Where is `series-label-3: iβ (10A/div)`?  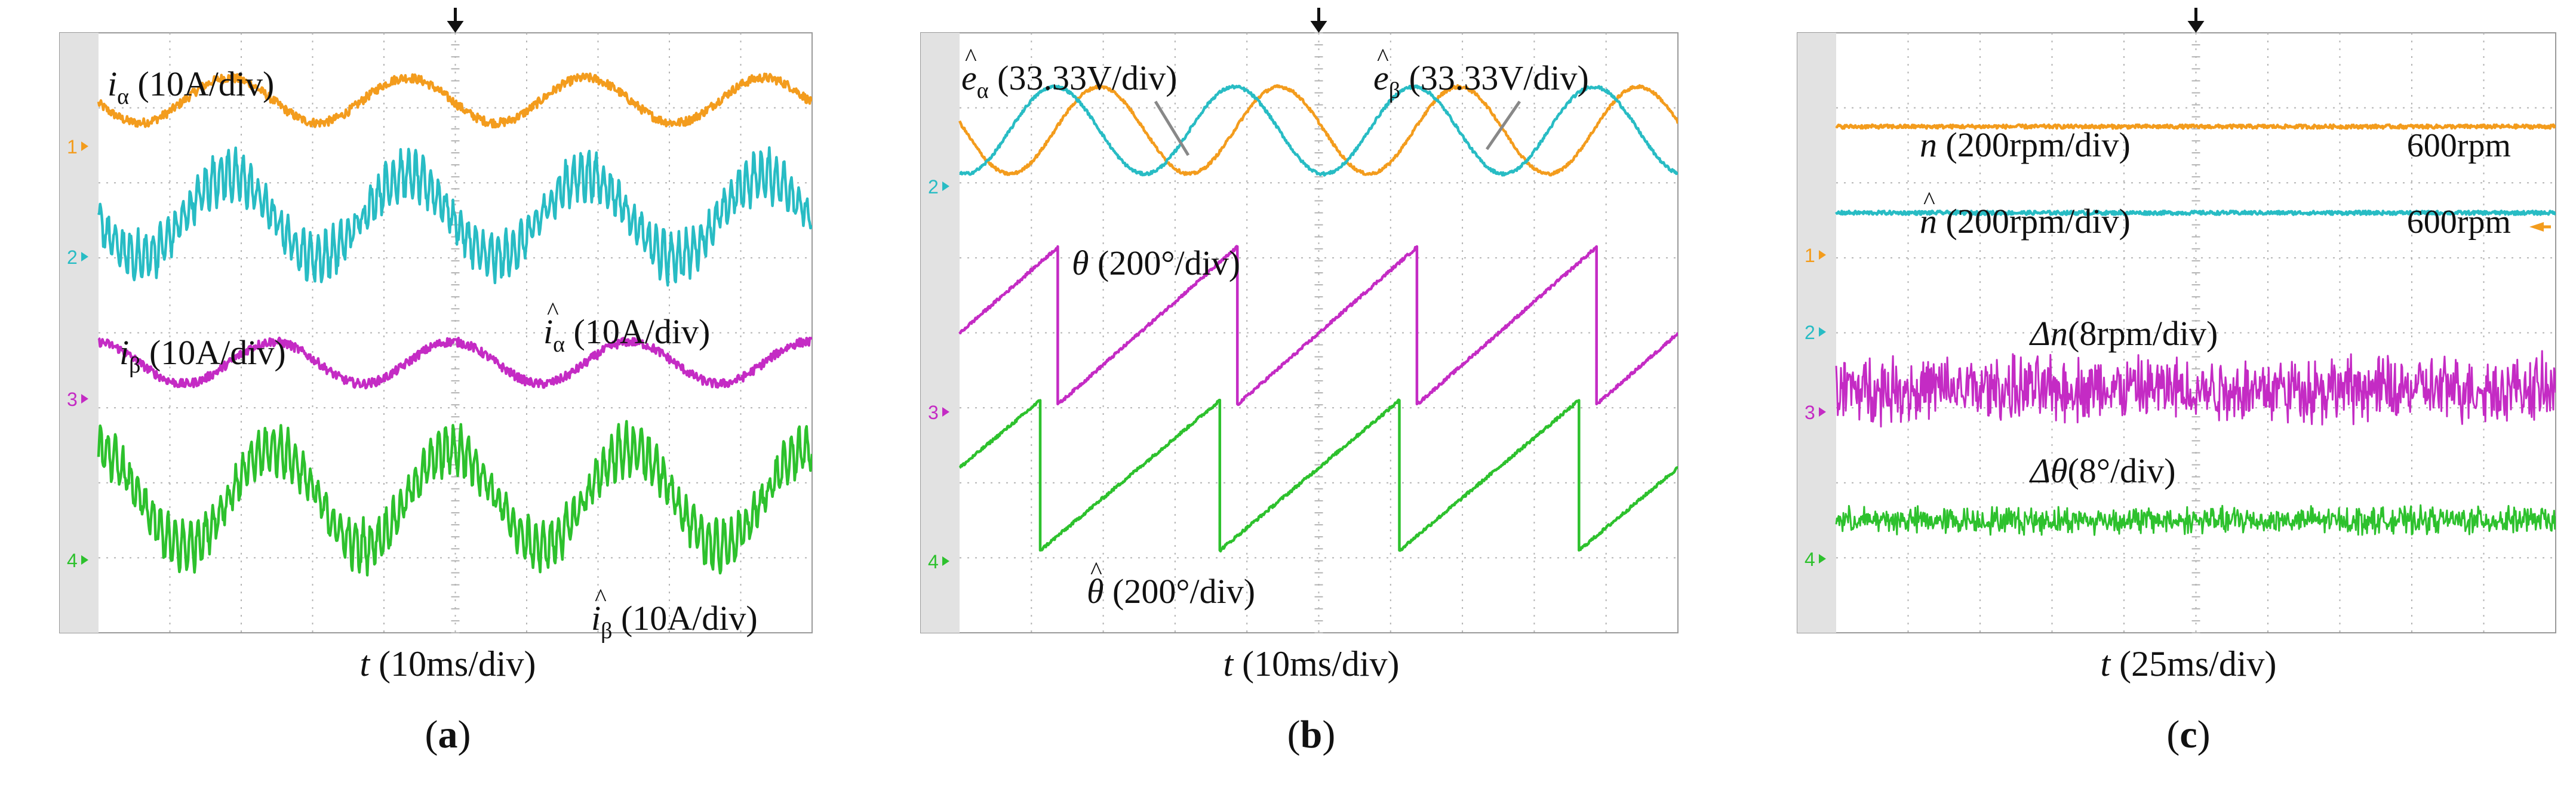 series-label-3: iβ (10A/div) is located at coordinates (203, 355).